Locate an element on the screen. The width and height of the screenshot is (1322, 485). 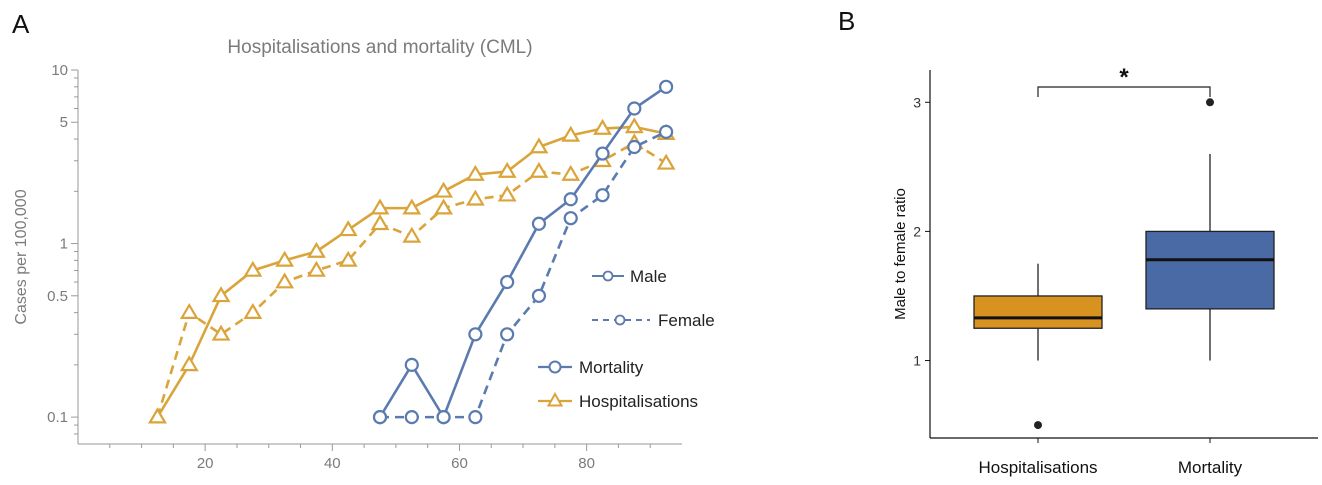
significance-bracket-line is located at coordinates (1124, 91).